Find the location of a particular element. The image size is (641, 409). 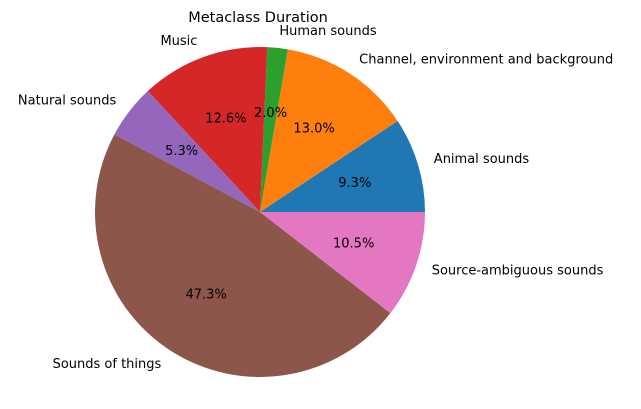

slice-label-source-ambiguous-sounds: Source-ambiguous sounds is located at coordinates (518, 270).